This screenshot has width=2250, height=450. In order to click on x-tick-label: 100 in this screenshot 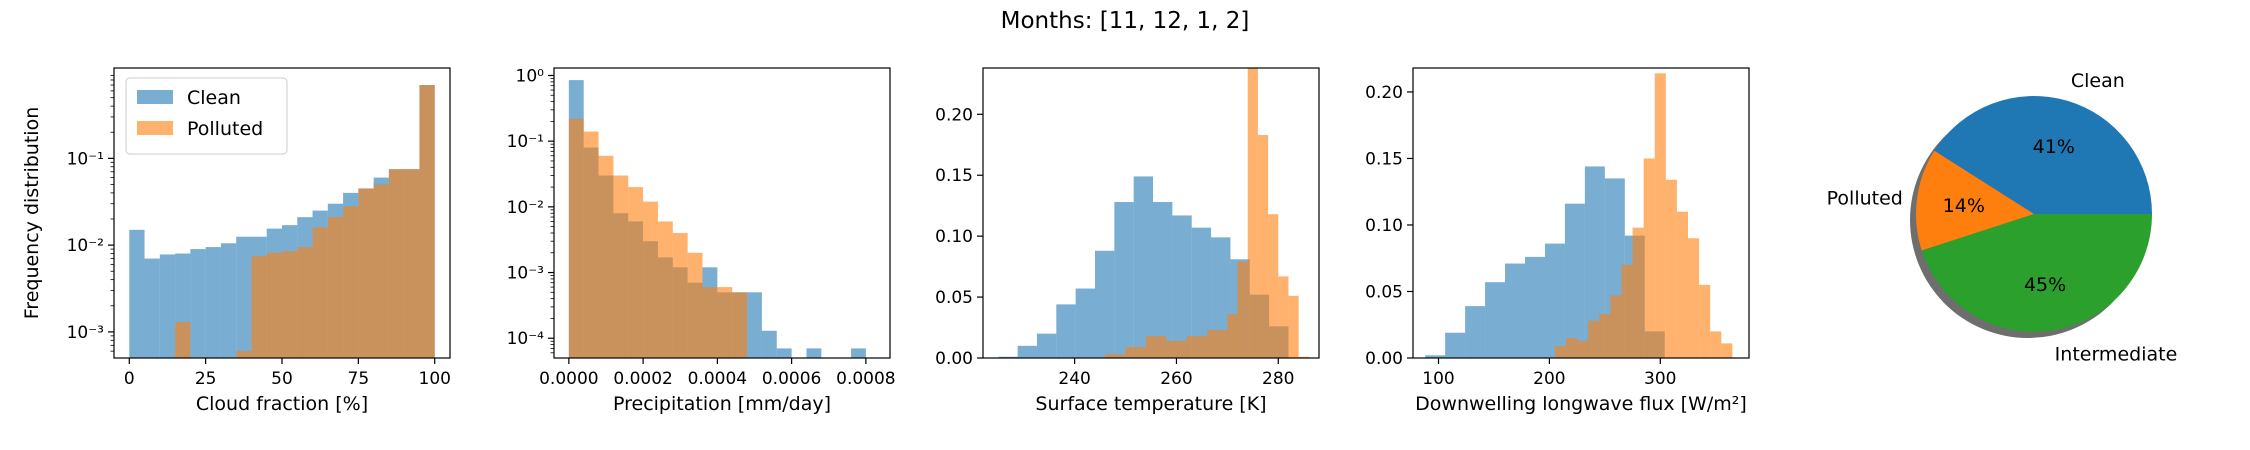, I will do `click(435, 379)`.